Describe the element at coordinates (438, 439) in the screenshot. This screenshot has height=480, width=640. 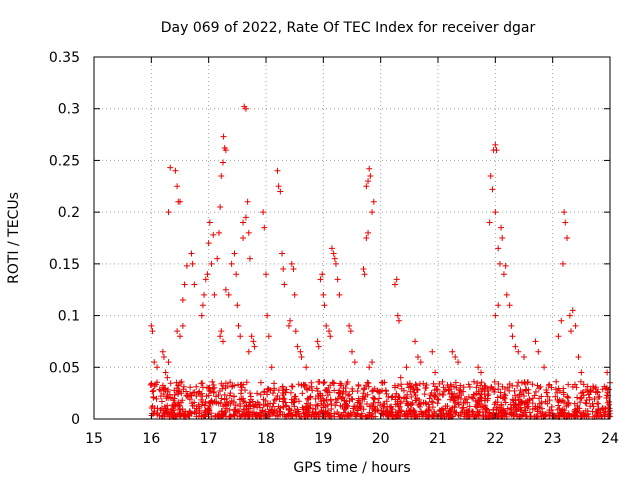
I see `x-tick-label: 21` at that location.